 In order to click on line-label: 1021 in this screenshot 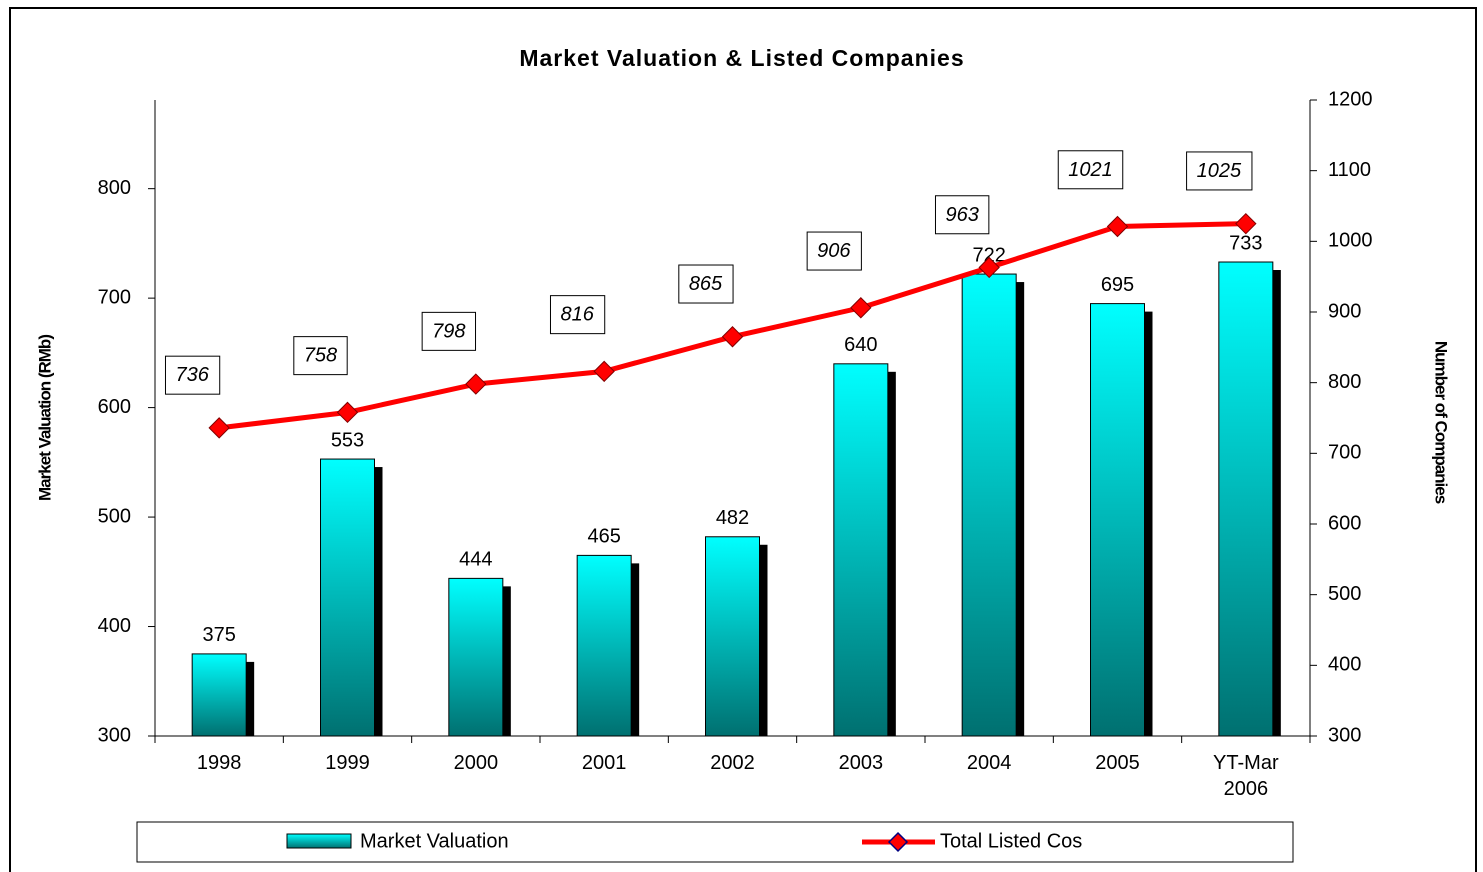, I will do `click(1090, 170)`.